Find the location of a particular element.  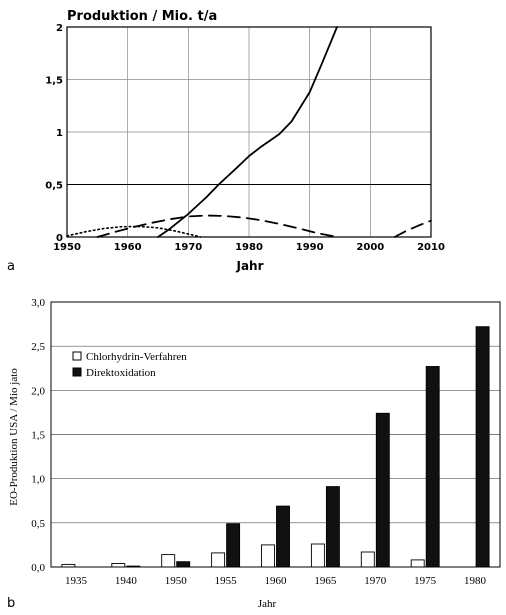

chart-a-x-tick-label: 1970 is located at coordinates (188, 247).